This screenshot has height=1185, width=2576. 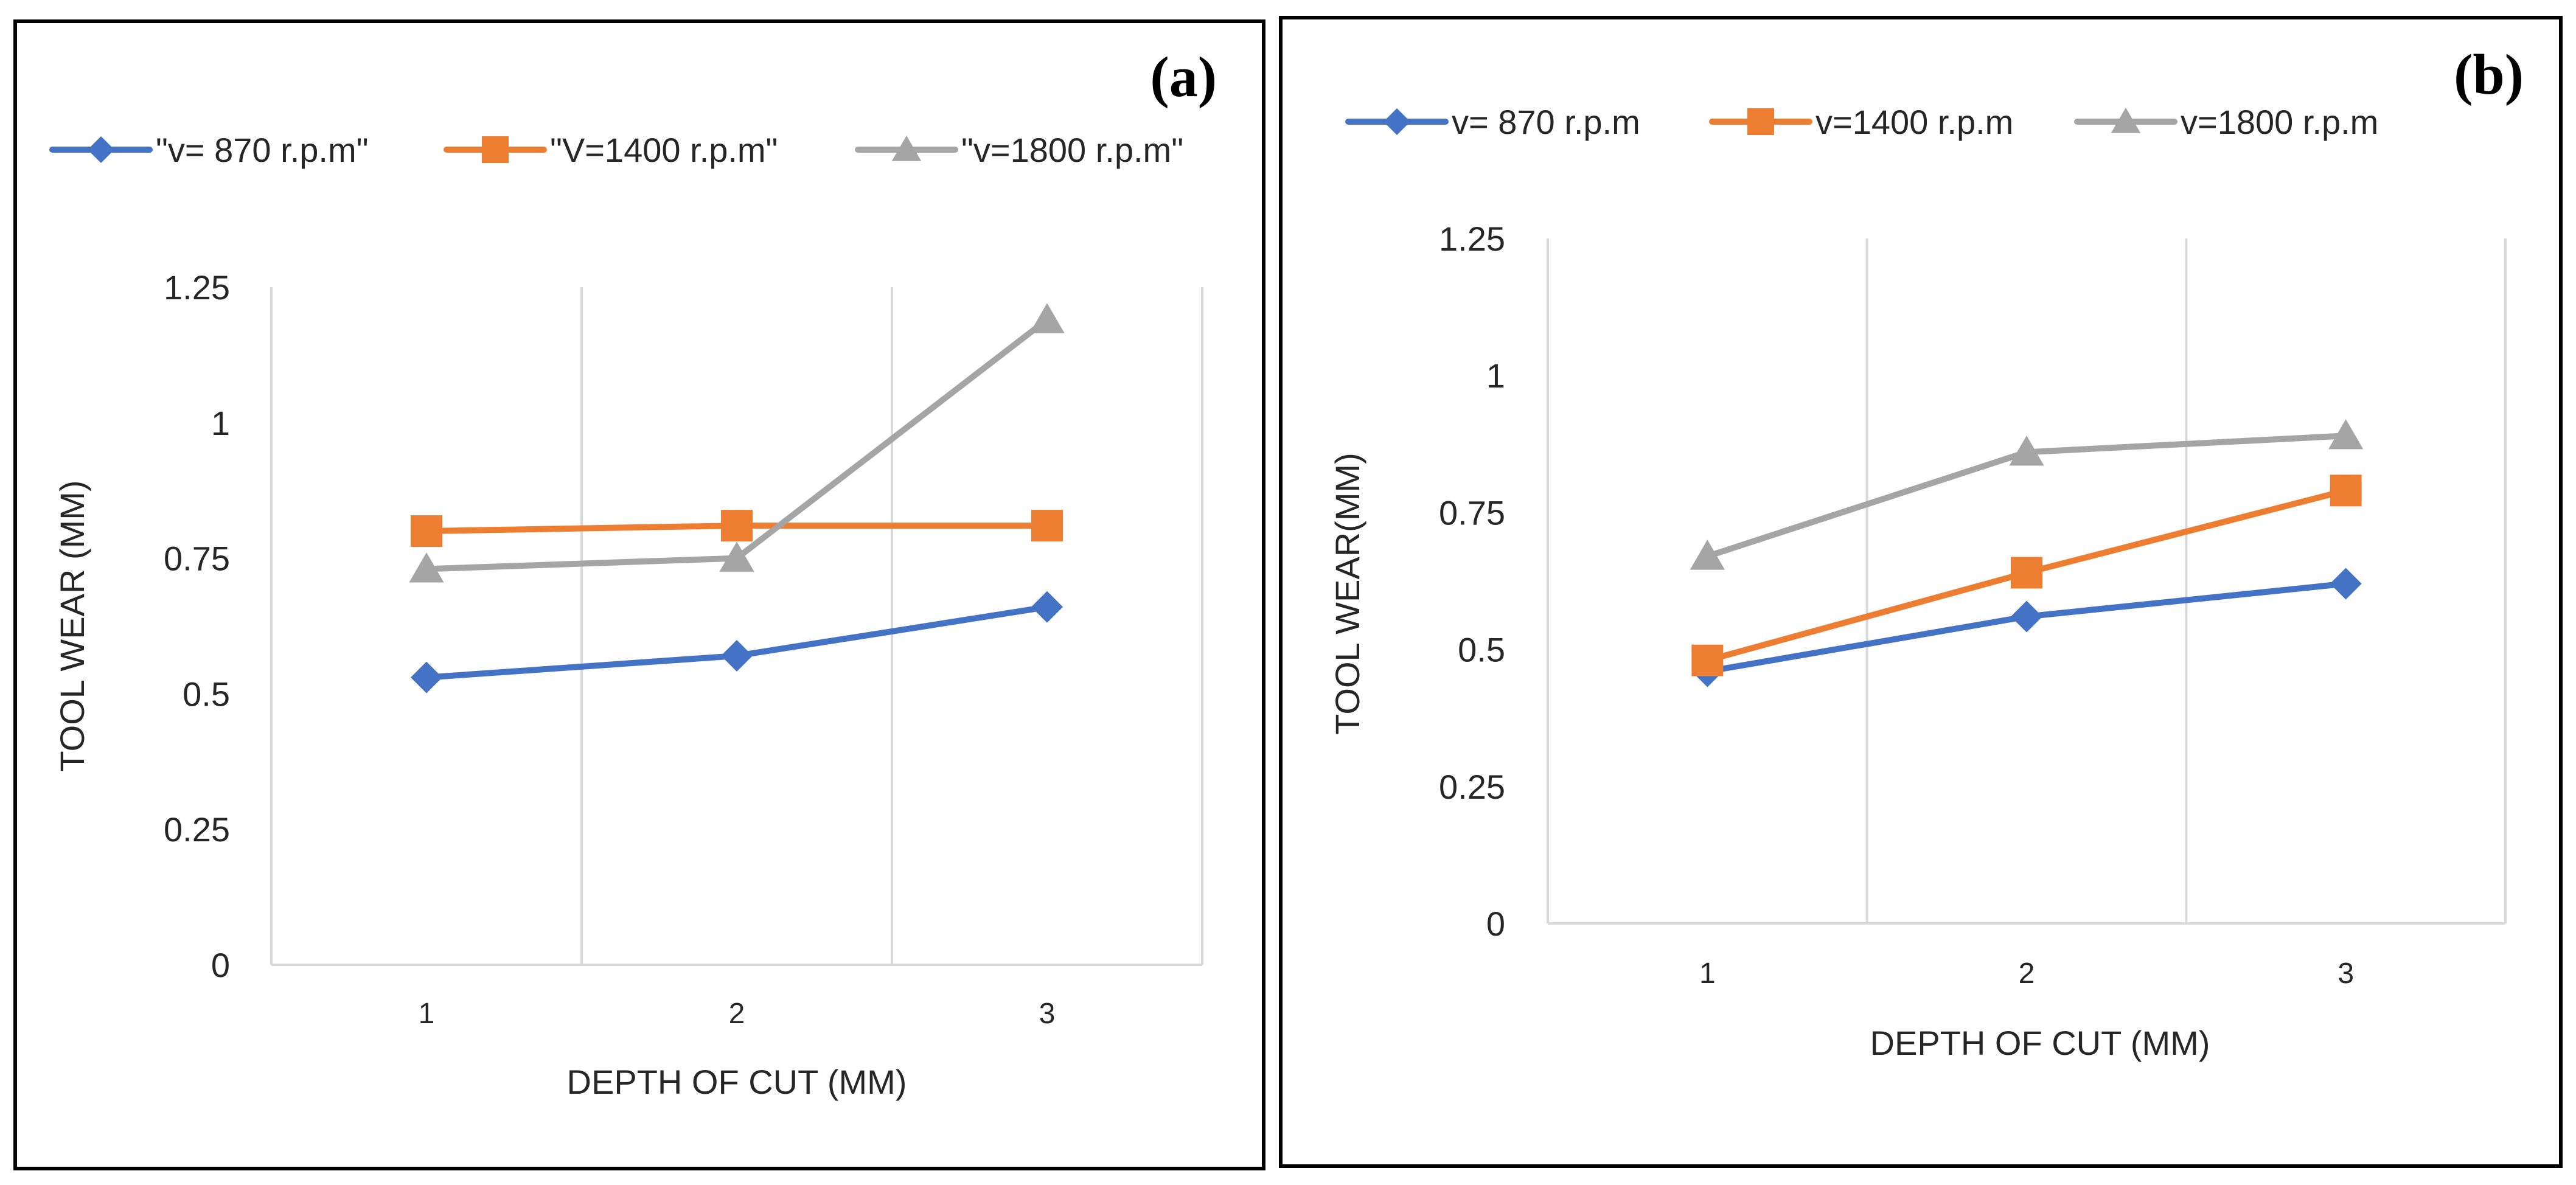 I want to click on panel-label-b: (b), so click(x=2489, y=74).